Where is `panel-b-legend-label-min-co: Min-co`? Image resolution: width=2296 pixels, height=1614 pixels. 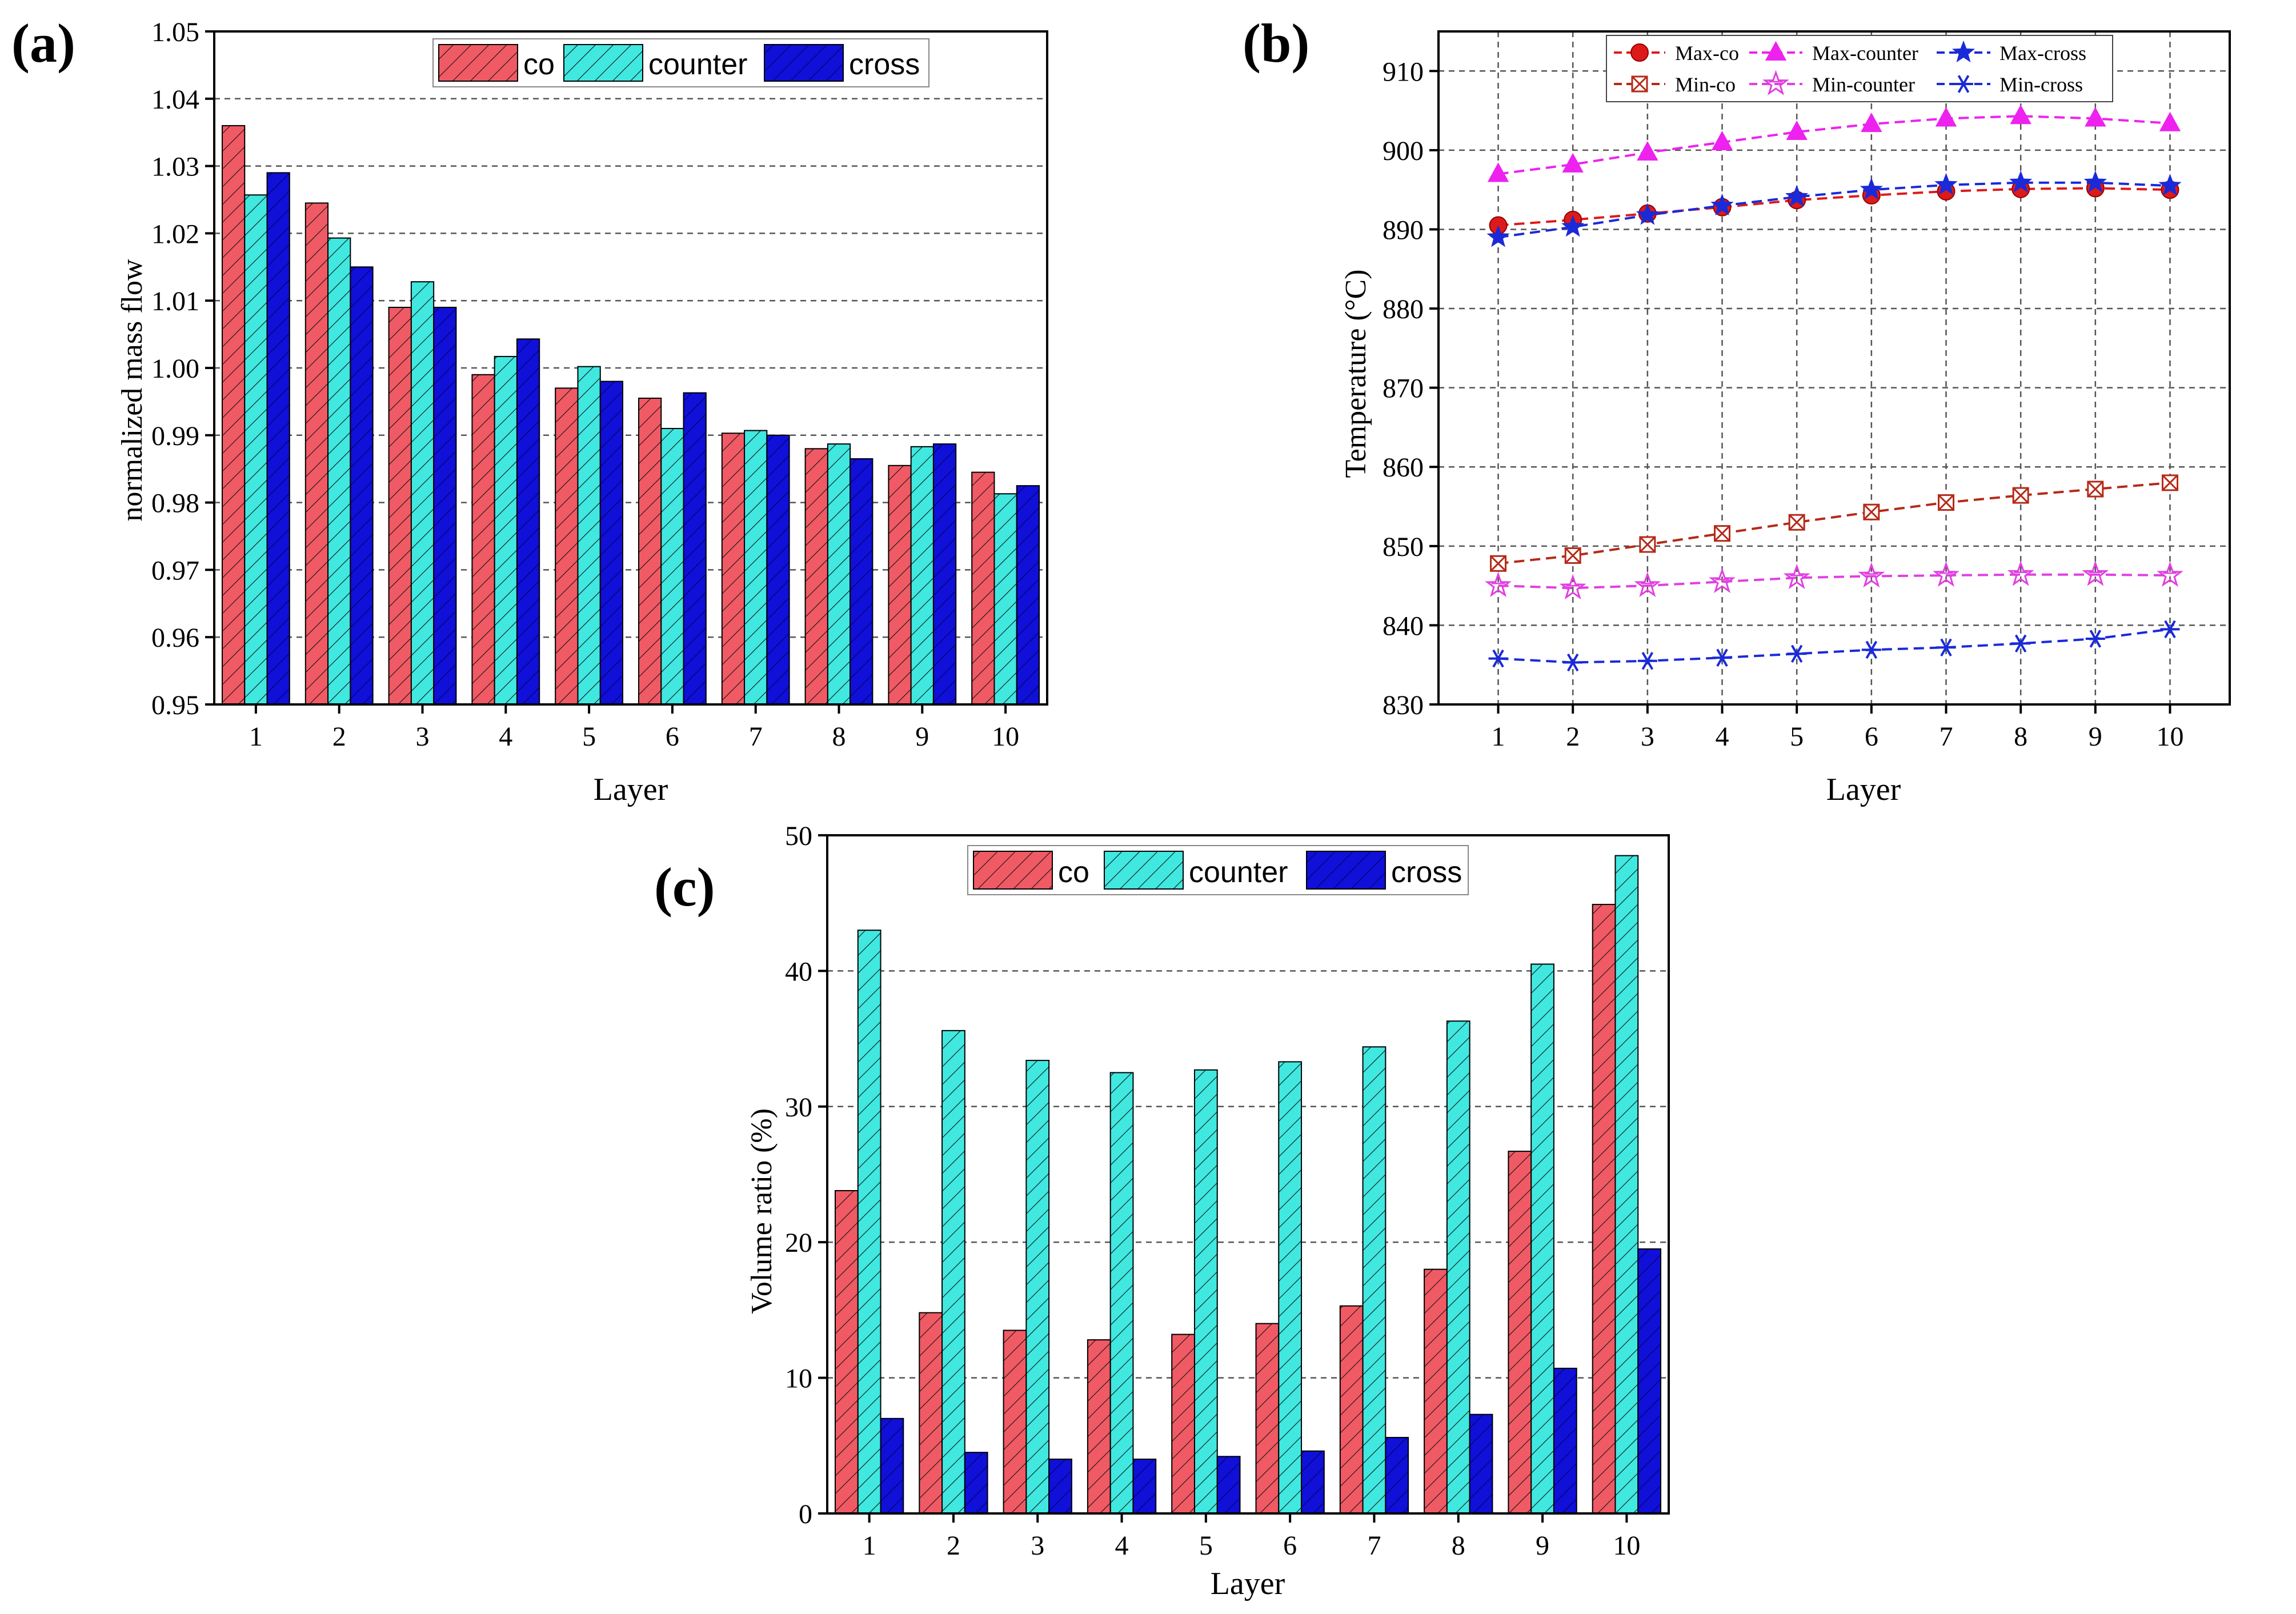 panel-b-legend-label-min-co: Min-co is located at coordinates (1705, 84).